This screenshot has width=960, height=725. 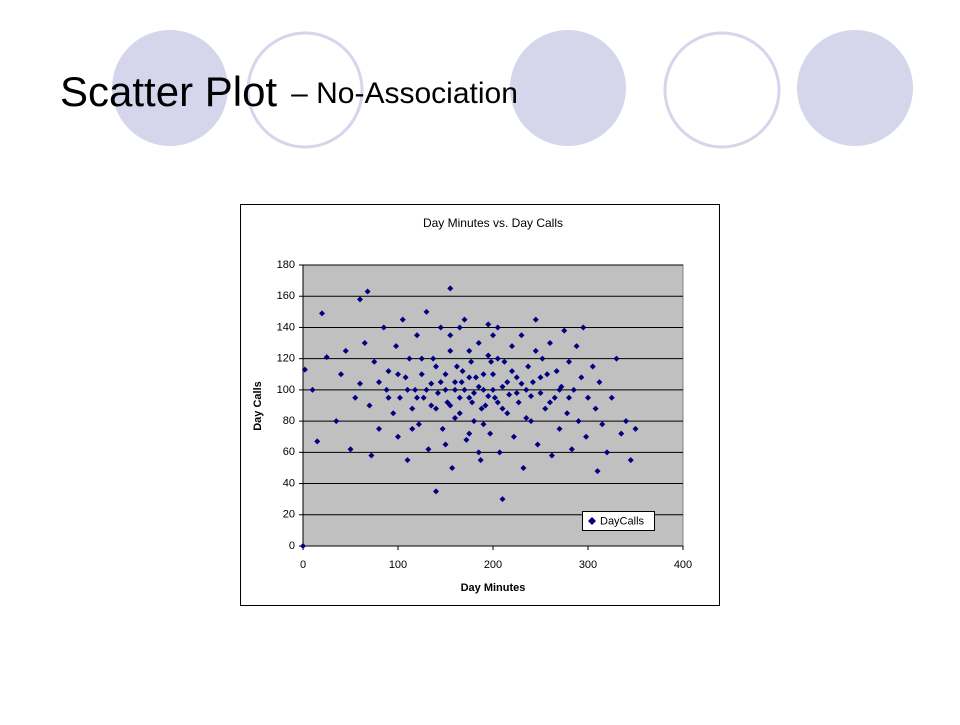 What do you see at coordinates (493, 588) in the screenshot?
I see `x-axis-label: Day Minutes` at bounding box center [493, 588].